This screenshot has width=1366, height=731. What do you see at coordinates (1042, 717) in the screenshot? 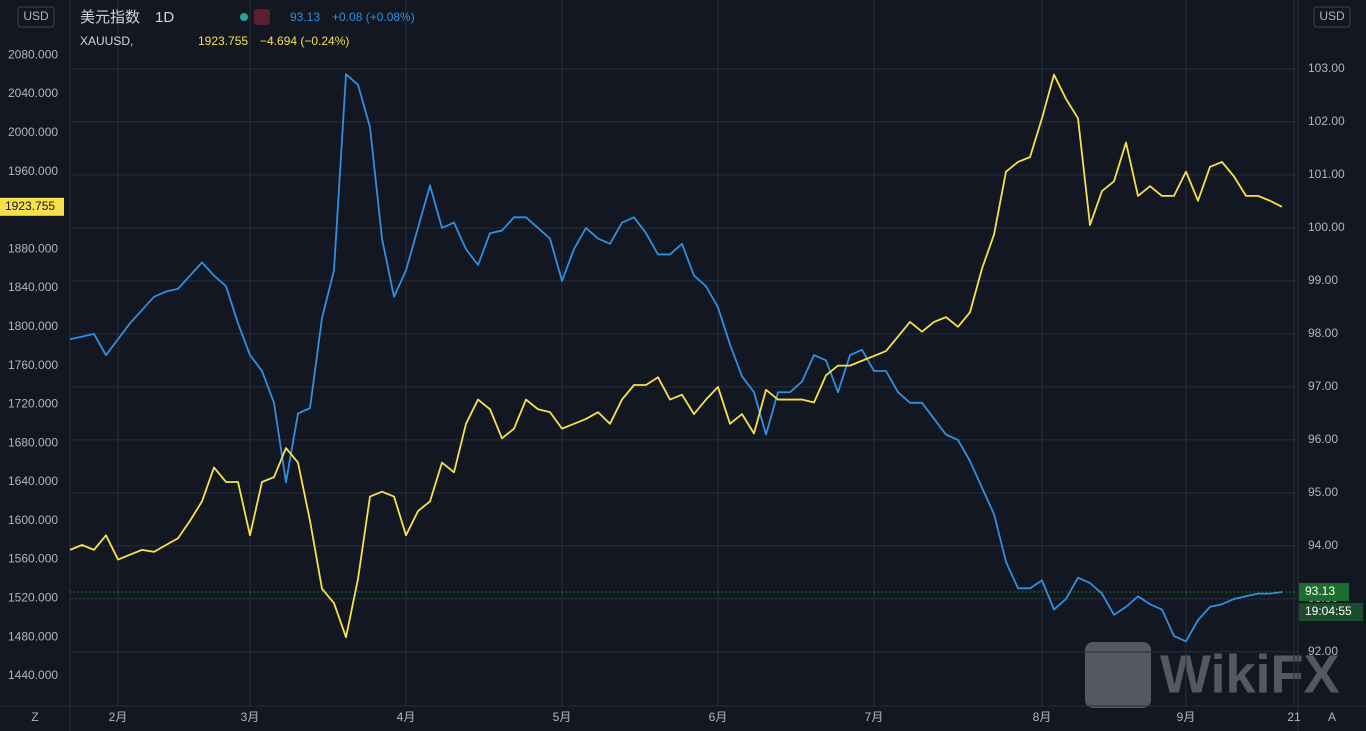
I see `x-tick-label: 8月` at bounding box center [1042, 717].